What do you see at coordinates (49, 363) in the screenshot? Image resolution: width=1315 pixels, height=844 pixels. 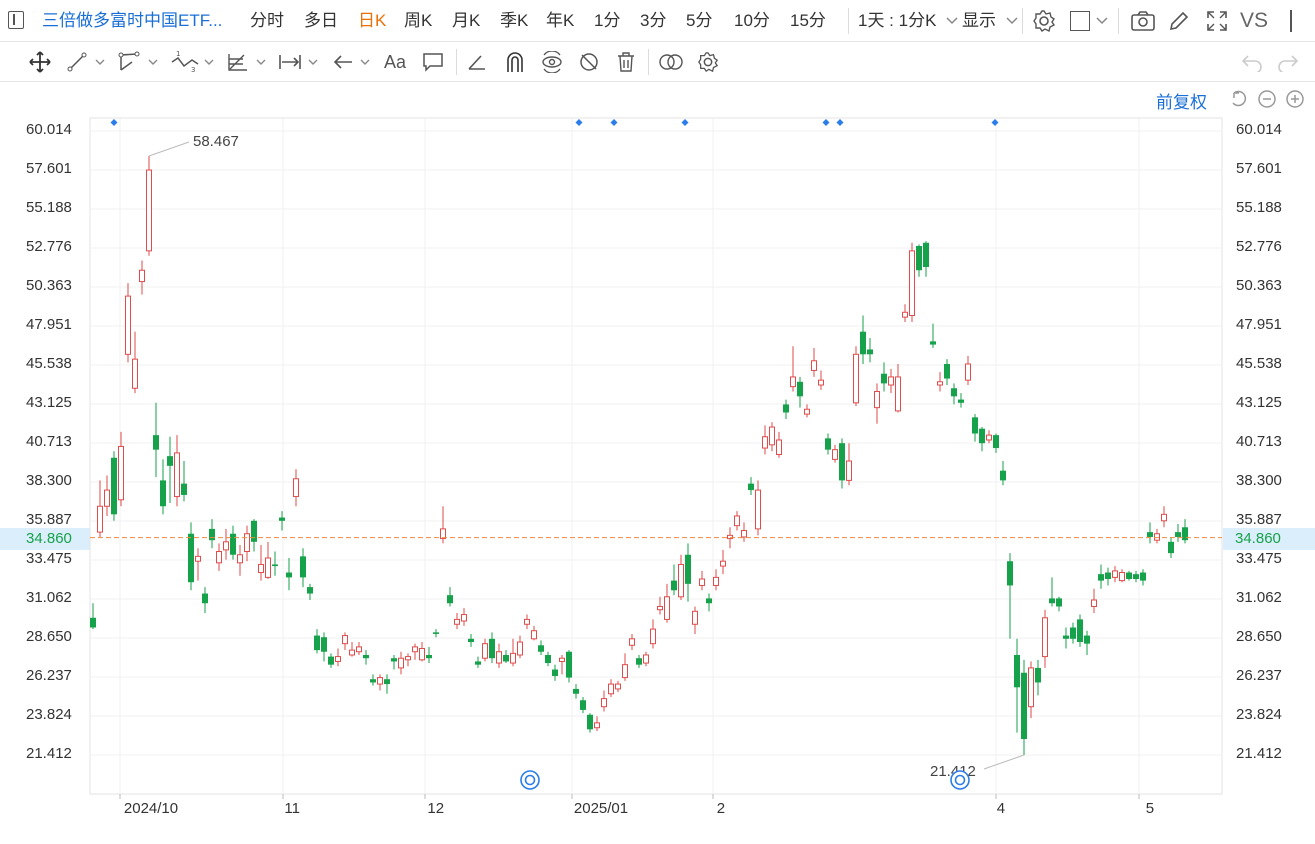 I see `y-tick-label: 45.538` at bounding box center [49, 363].